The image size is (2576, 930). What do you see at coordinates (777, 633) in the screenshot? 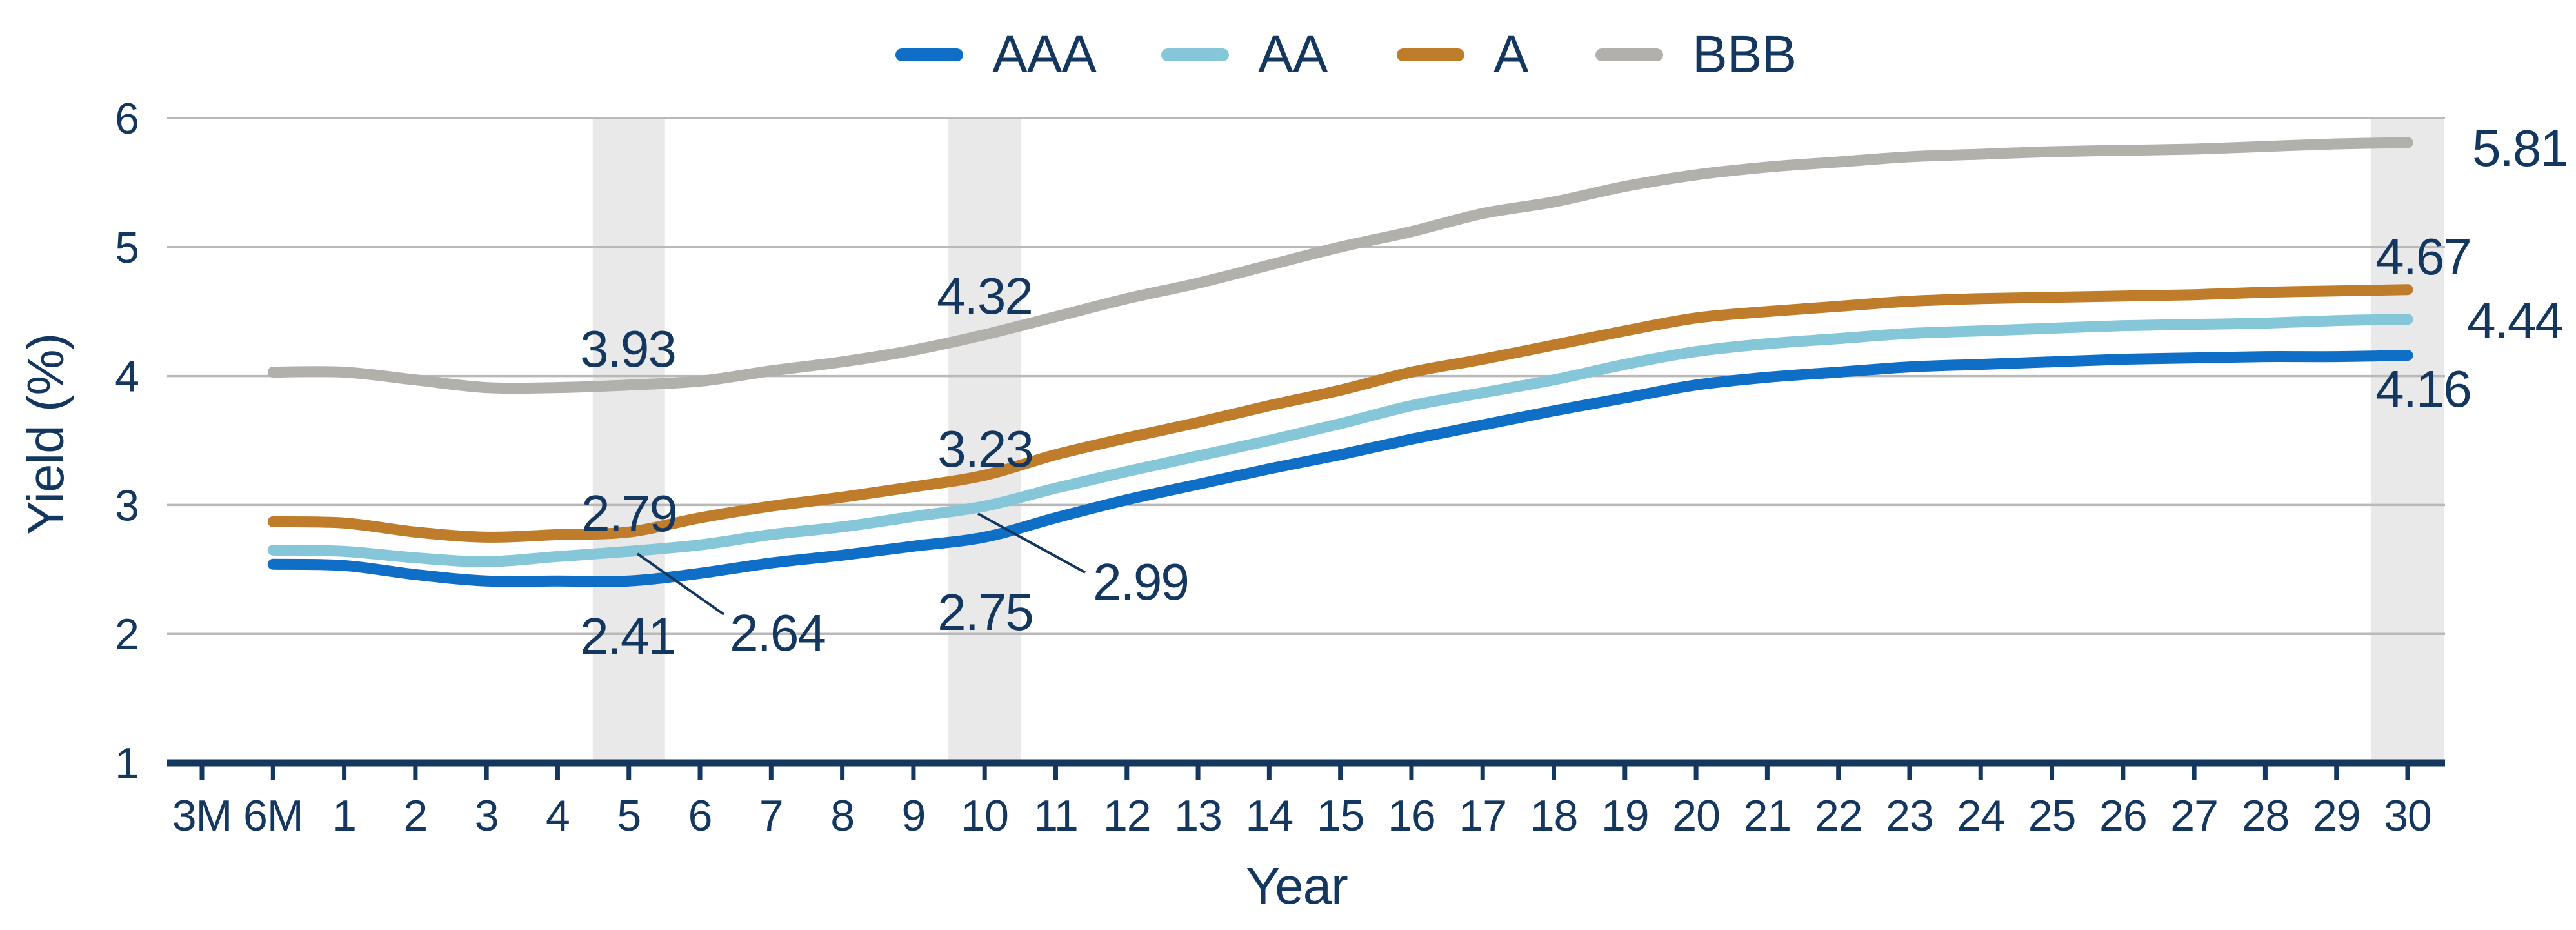
I see `value-label-aa-5: 2.64` at bounding box center [777, 633].